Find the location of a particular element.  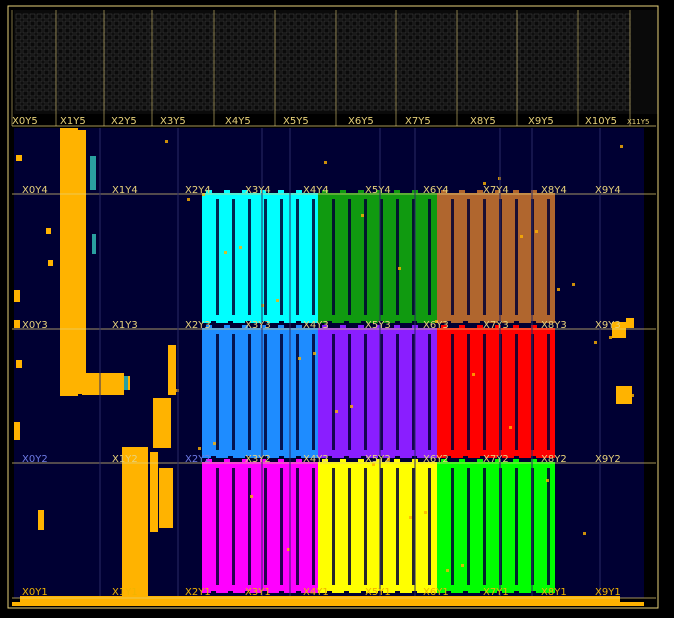

region-label-x8y1: X8Y1 is located at coordinates (554, 592).